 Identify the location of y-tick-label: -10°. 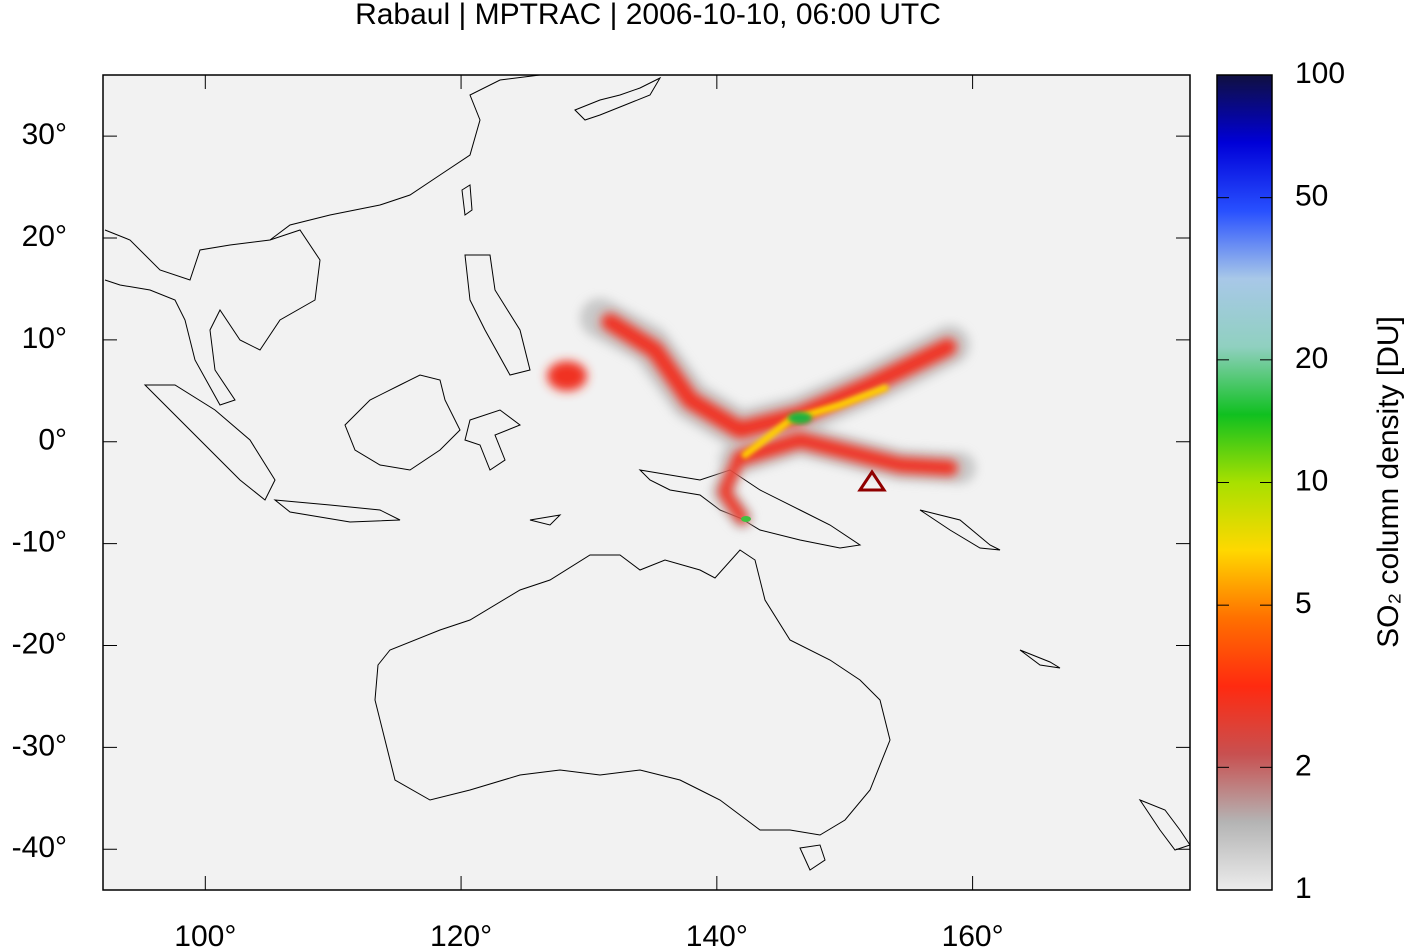
(39, 542).